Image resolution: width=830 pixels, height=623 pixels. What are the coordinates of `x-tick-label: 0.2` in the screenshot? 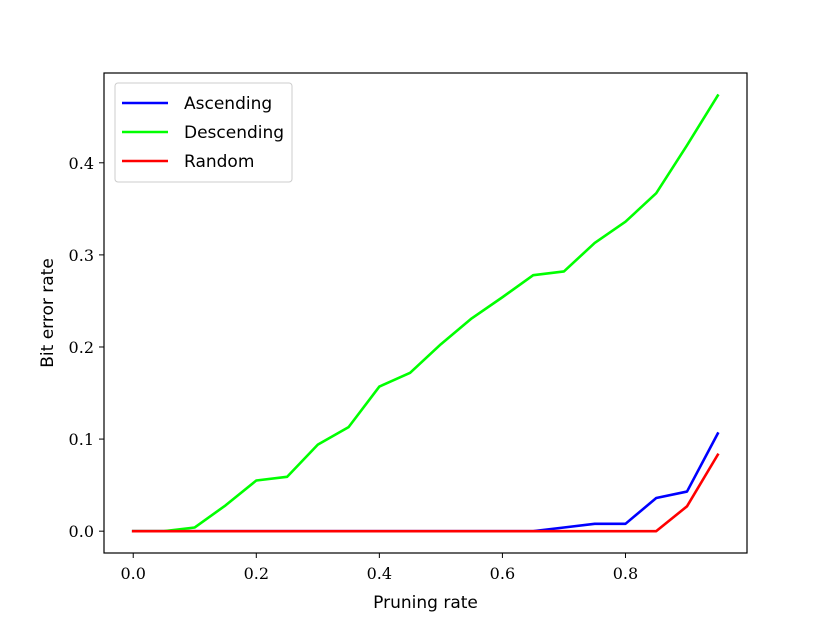 It's located at (256, 573).